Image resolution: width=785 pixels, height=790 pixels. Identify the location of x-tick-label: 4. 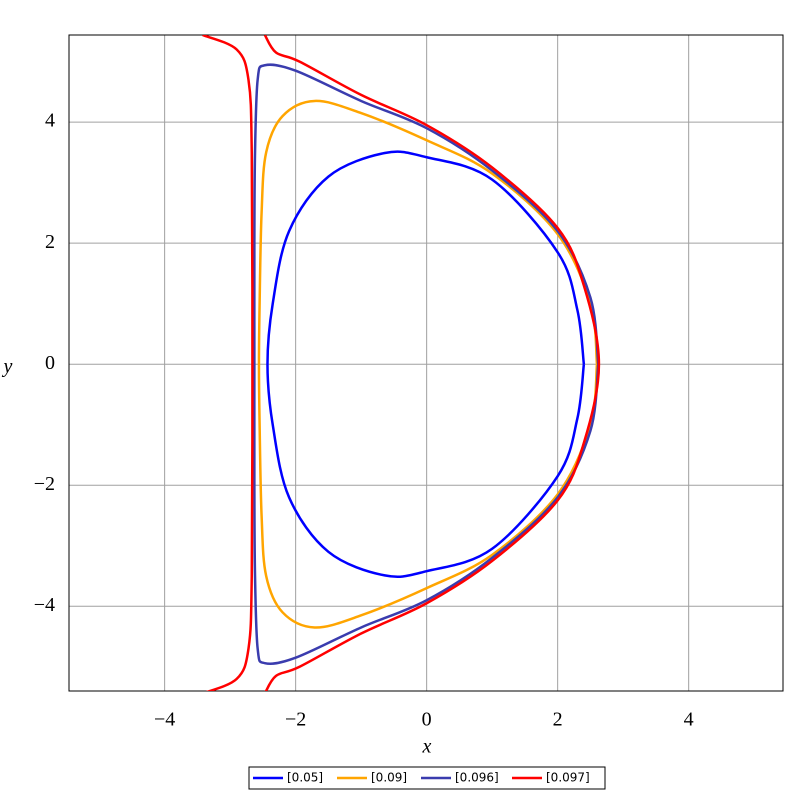
(689, 720).